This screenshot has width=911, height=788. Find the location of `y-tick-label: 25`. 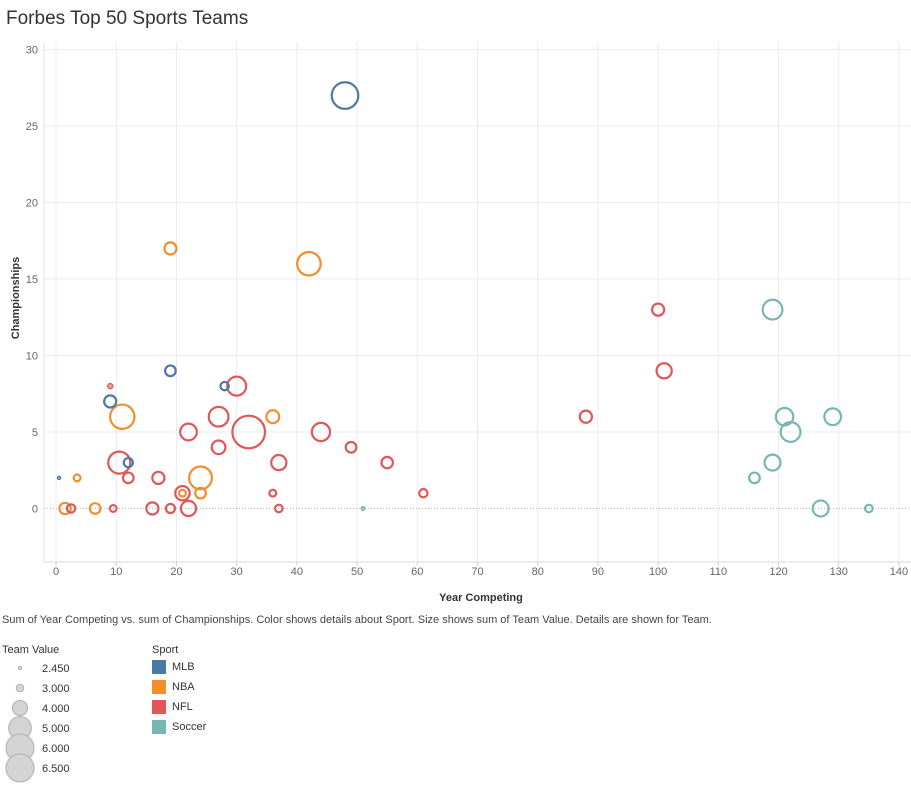

y-tick-label: 25 is located at coordinates (32, 127).